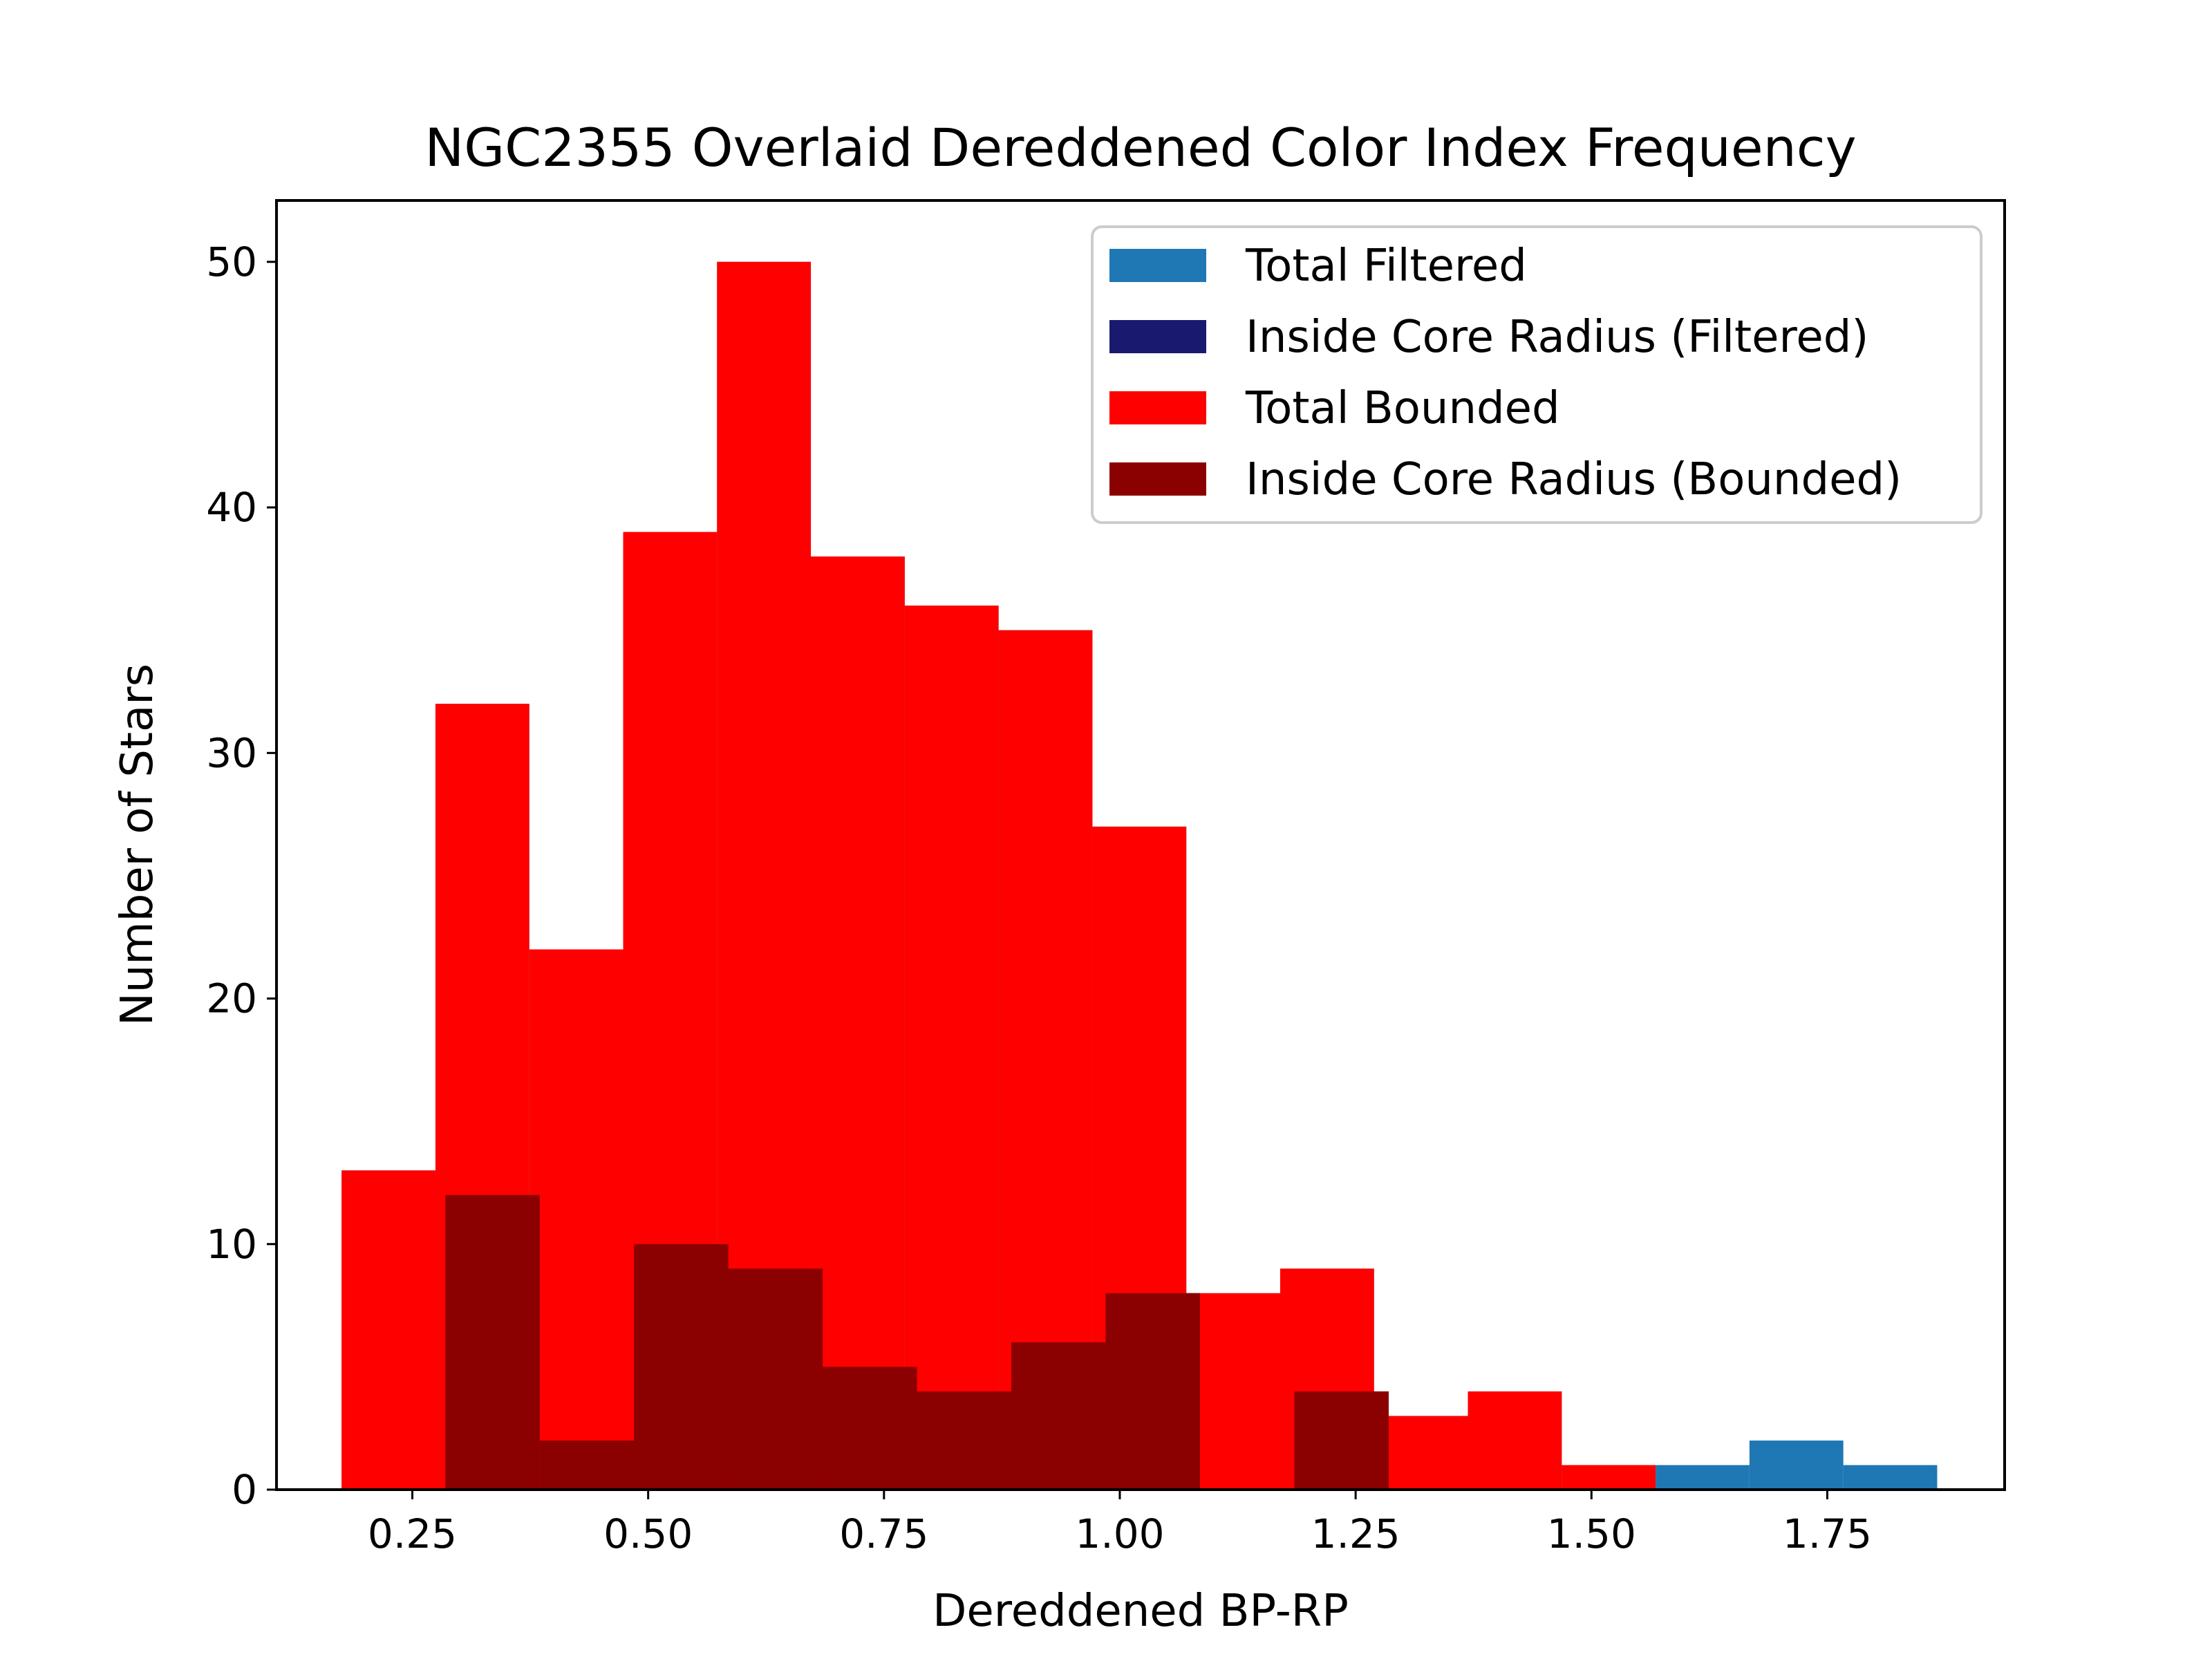 The image size is (2212, 1659). I want to click on legend-label-total-filtered: Total Filtered, so click(1386, 266).